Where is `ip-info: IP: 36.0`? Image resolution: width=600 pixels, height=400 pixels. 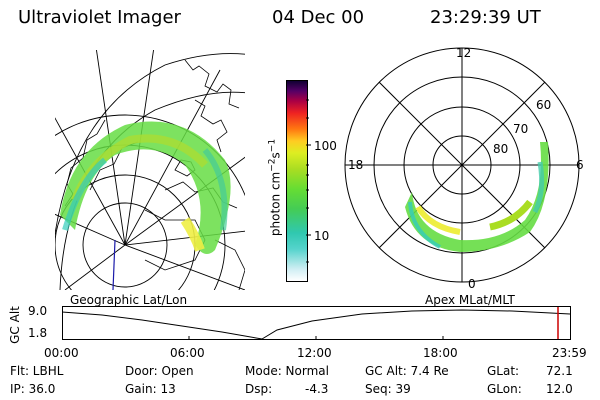
ip-info: IP: 36.0 is located at coordinates (33, 389).